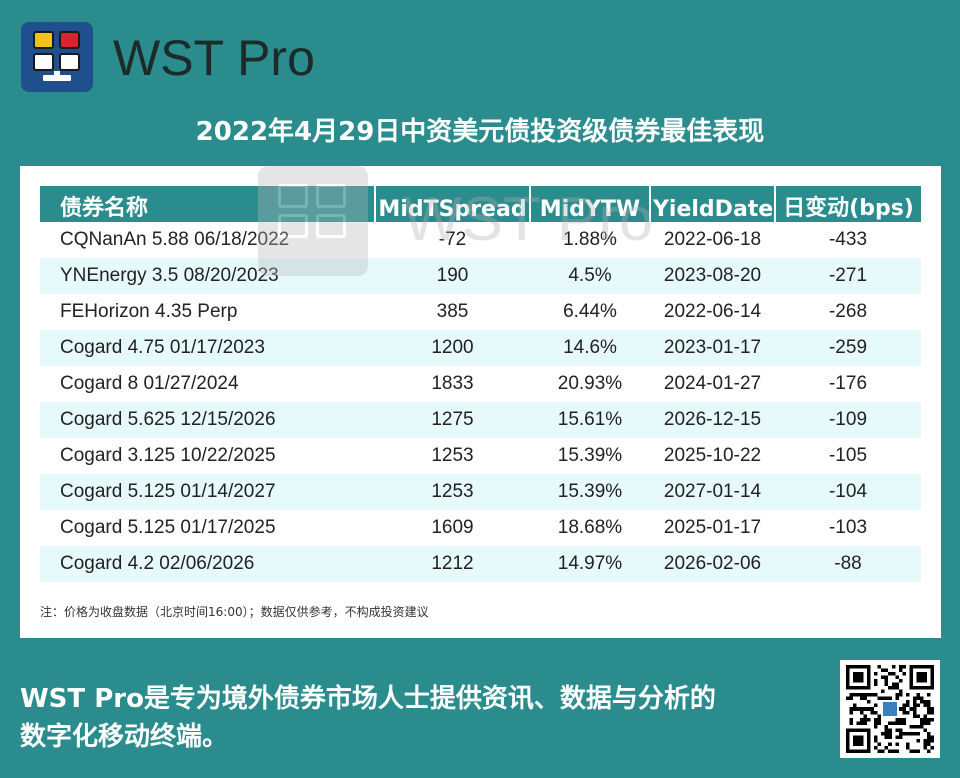  What do you see at coordinates (590, 204) in the screenshot?
I see `header-mid-ytw: MidYTW` at bounding box center [590, 204].